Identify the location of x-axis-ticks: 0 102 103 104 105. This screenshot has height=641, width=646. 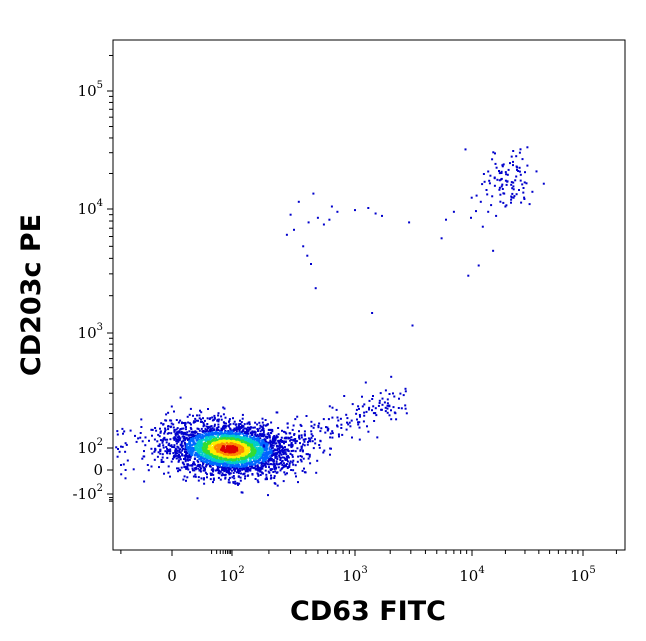
(368, 567).